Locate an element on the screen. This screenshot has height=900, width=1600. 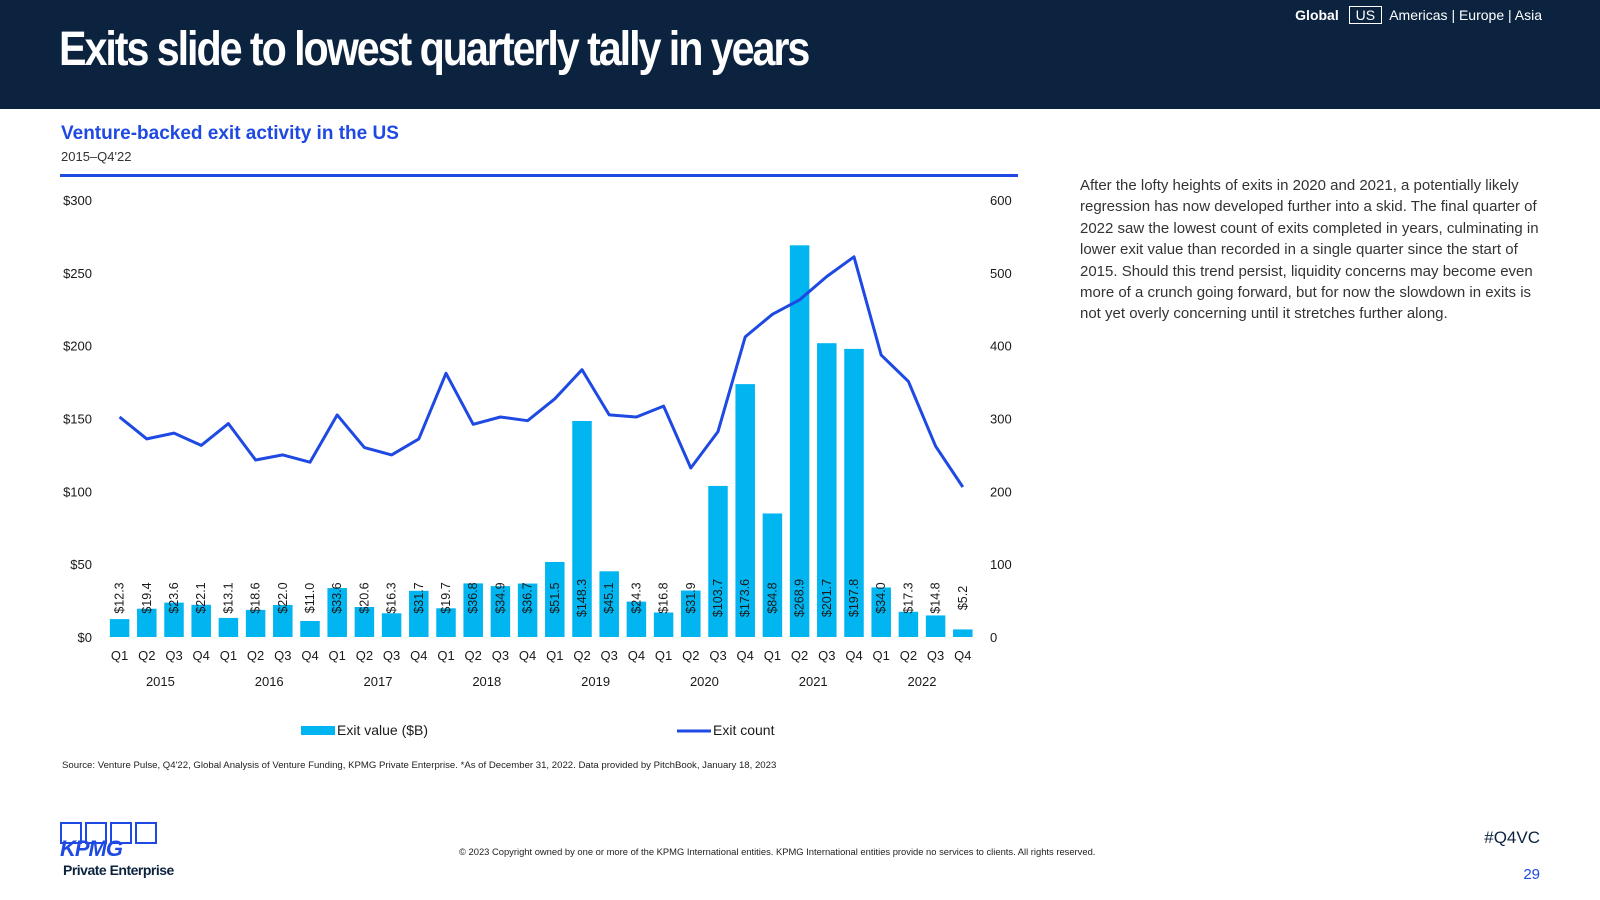
y-left-tick-label: $200 is located at coordinates (77, 346).